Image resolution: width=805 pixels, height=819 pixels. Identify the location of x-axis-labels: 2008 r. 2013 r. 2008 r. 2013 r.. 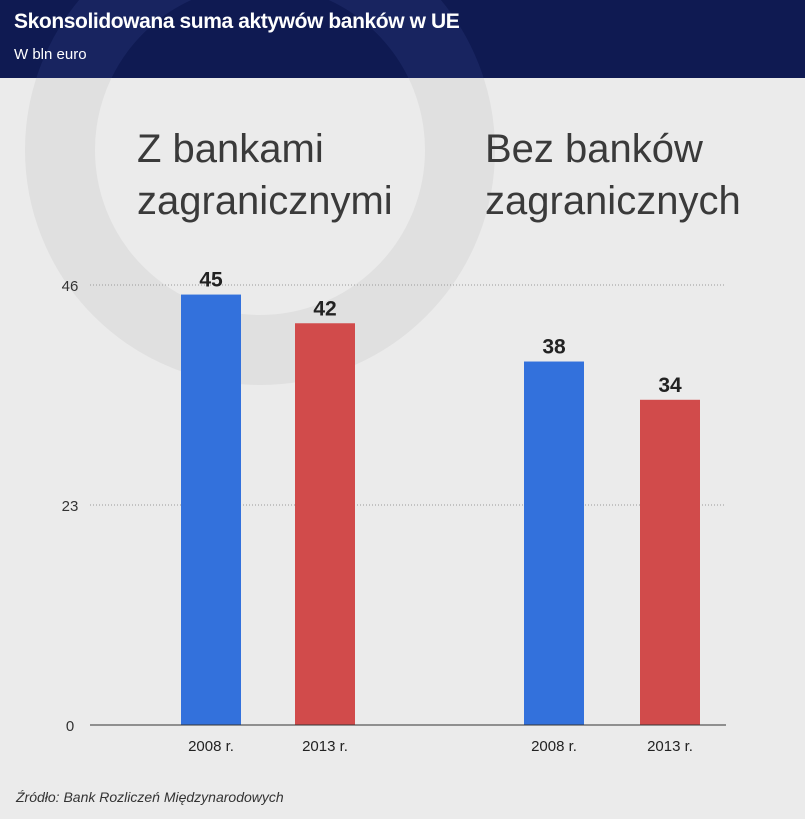
(440, 746).